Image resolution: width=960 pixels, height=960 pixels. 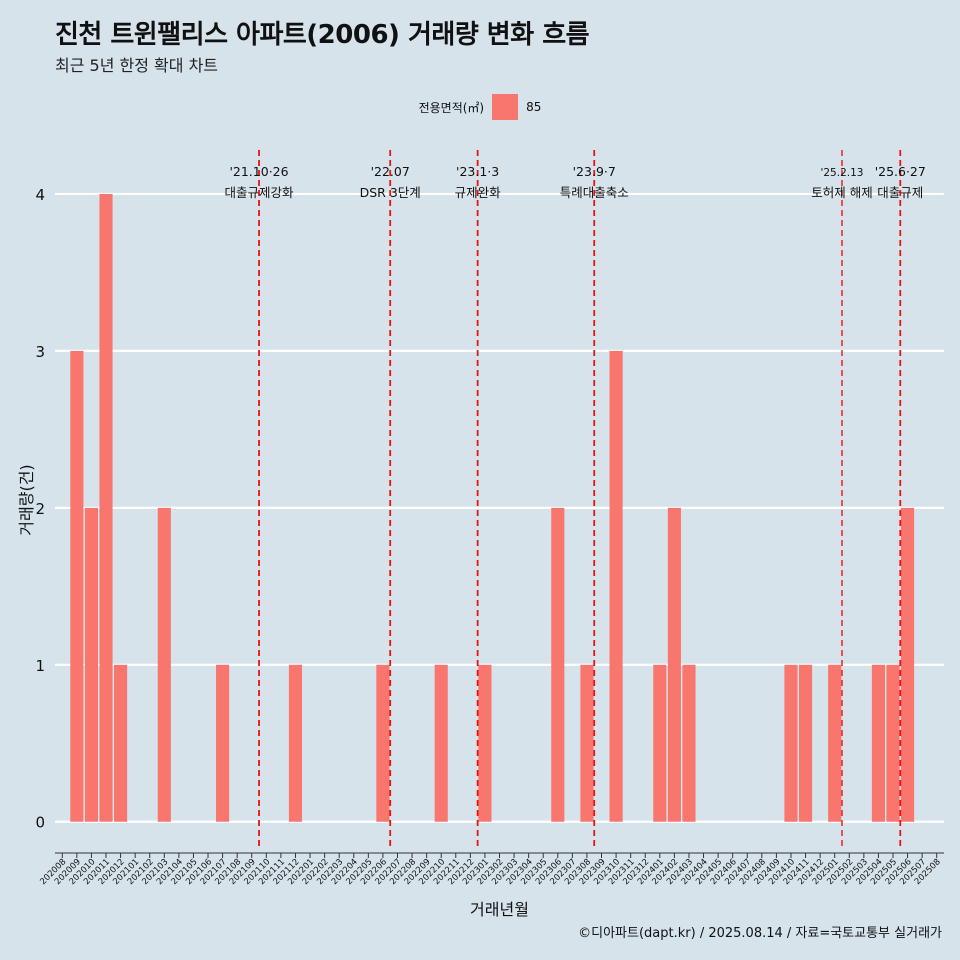 I want to click on chart-title: 진천 트윈팰리스 아파트(2006) 거래량 변화 흐름, so click(x=322, y=35).